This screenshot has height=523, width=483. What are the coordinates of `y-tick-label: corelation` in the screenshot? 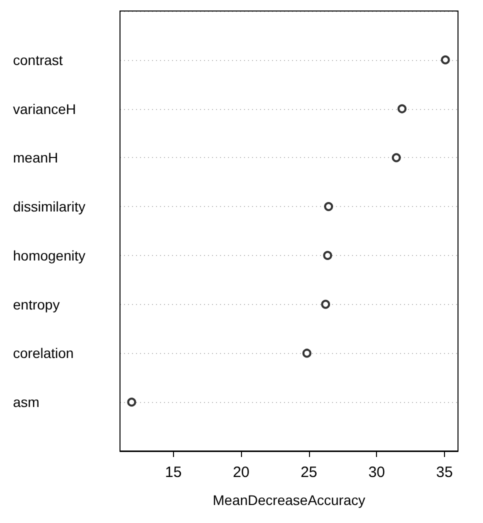 It's located at (43, 353).